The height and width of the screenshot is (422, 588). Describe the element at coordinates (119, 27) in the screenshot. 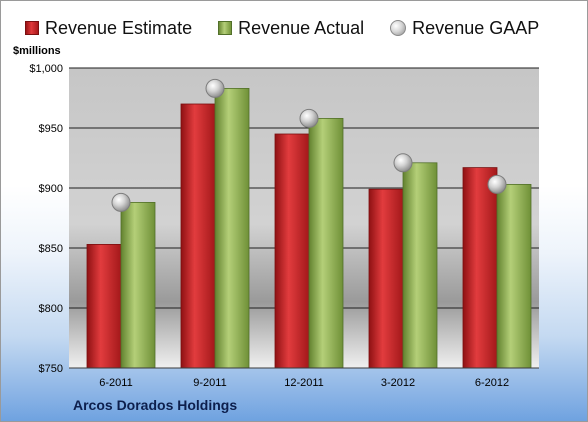

I see `legend-label-estimate: Revenue Estimate` at that location.